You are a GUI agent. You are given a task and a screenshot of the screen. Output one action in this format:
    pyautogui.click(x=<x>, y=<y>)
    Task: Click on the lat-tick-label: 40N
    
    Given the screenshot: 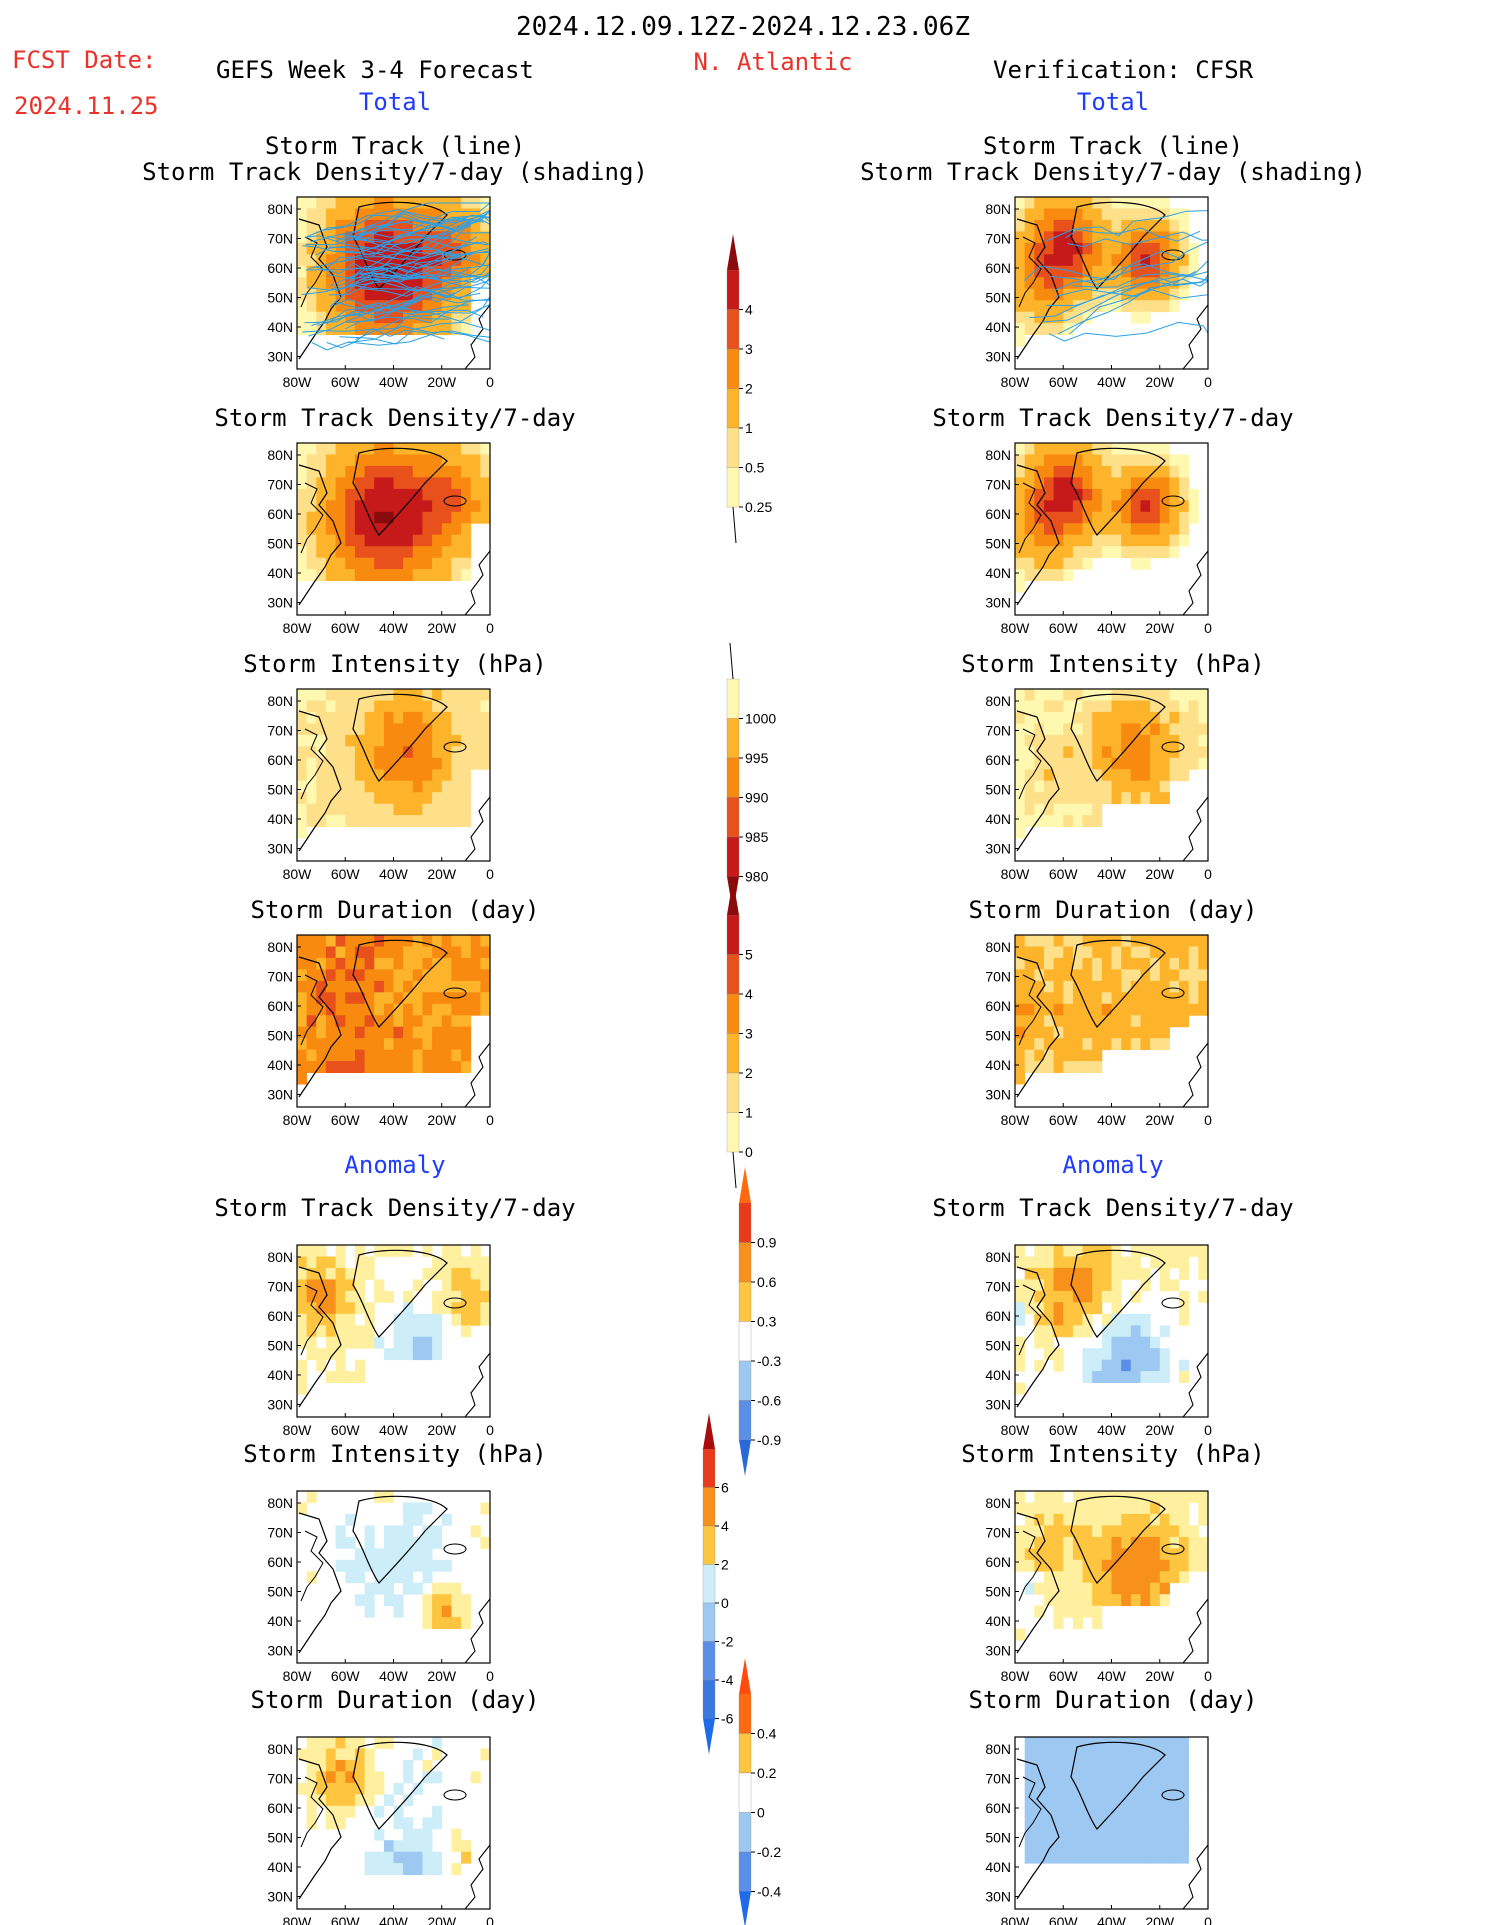 What is the action you would take?
    pyautogui.click(x=280, y=573)
    